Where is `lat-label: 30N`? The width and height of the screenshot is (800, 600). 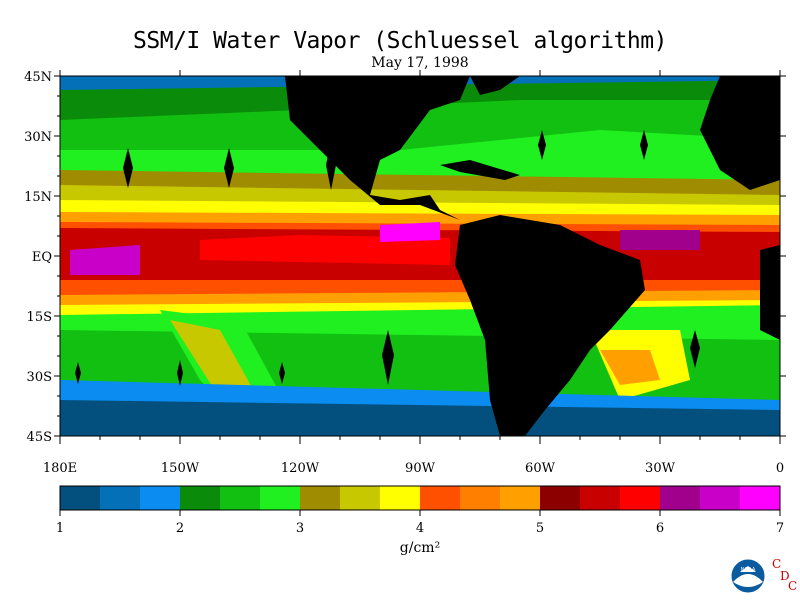
lat-label: 30N is located at coordinates (38, 137).